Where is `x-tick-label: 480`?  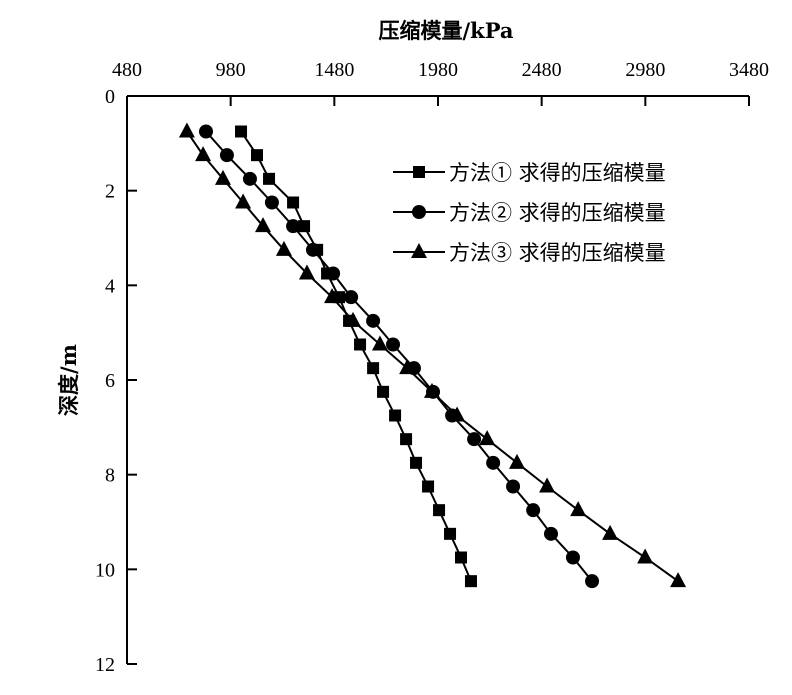
x-tick-label: 480 is located at coordinates (127, 70).